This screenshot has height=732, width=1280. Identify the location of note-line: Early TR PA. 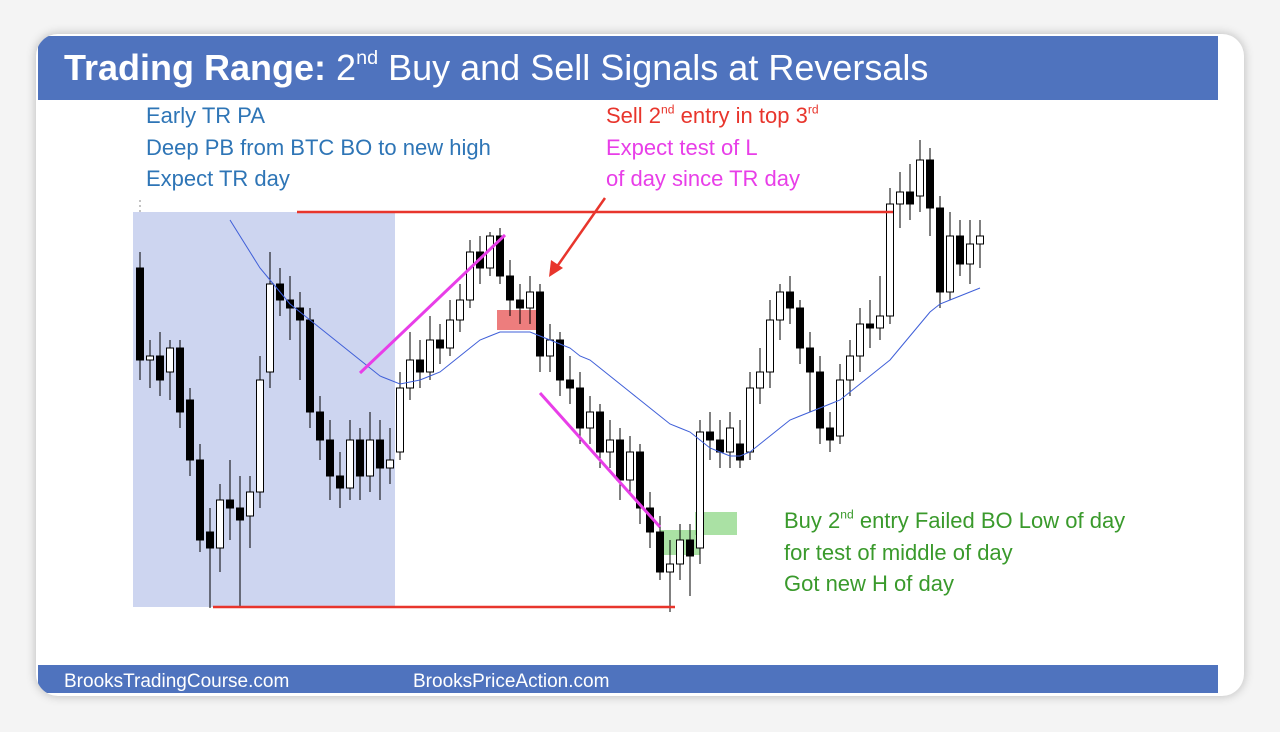
(205, 115).